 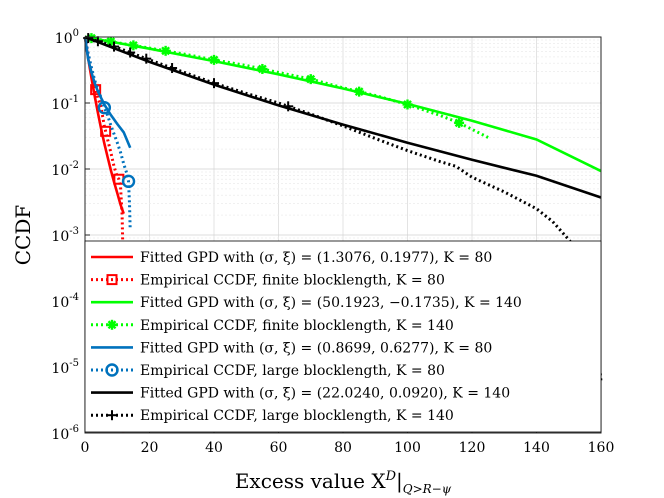 What do you see at coordinates (214, 448) in the screenshot?
I see `x-tick-label: 40` at bounding box center [214, 448].